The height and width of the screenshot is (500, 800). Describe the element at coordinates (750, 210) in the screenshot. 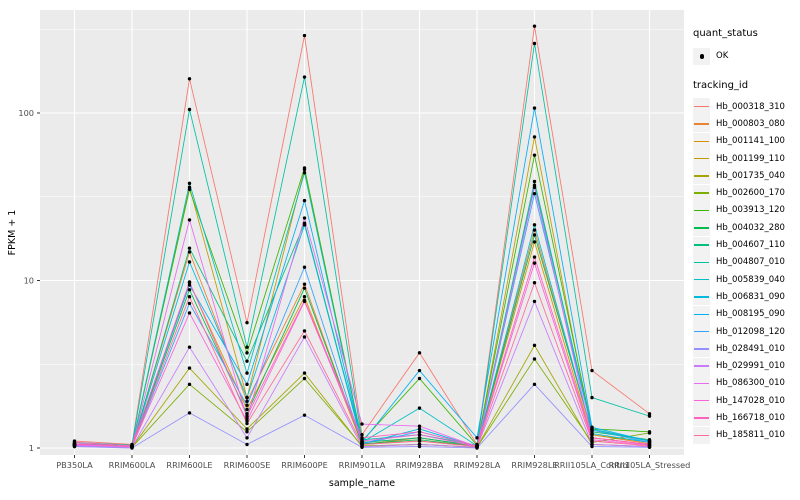

I see `legend-label: Hb_003913_120` at that location.